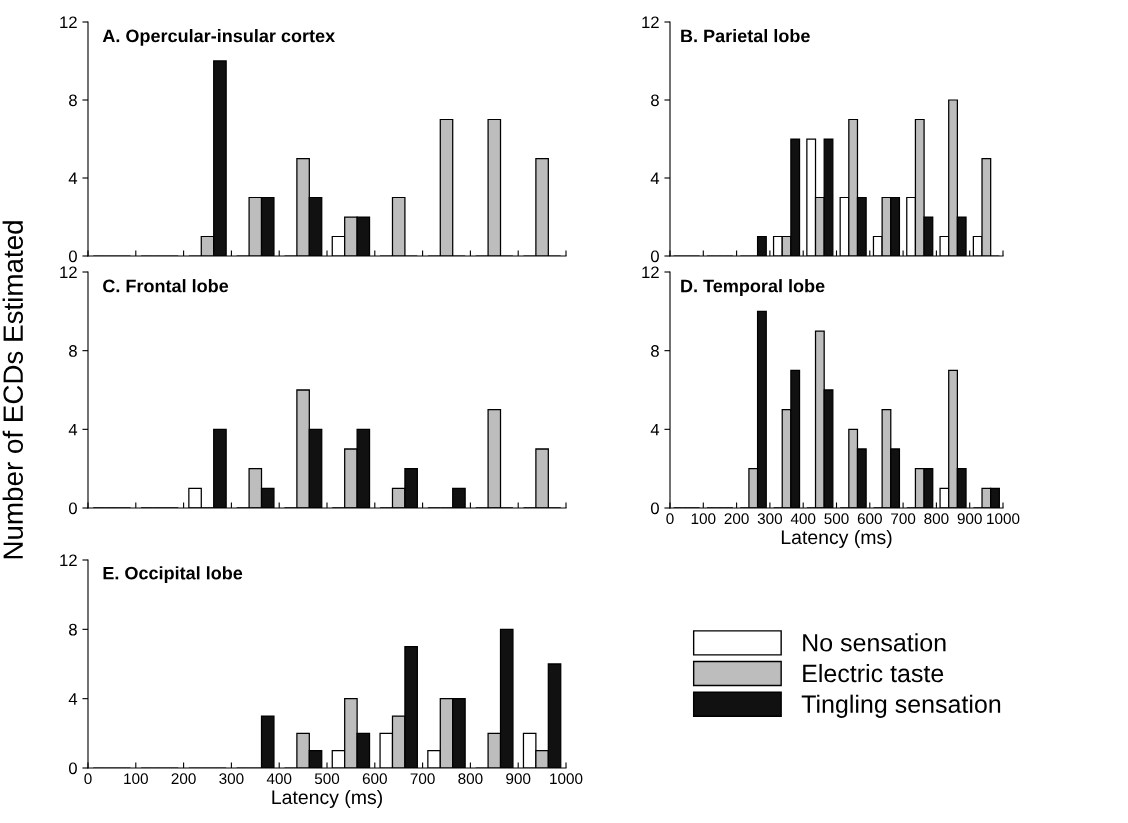 Image resolution: width=1128 pixels, height=823 pixels. I want to click on chart-title: E. Occipital lobe, so click(173, 575).